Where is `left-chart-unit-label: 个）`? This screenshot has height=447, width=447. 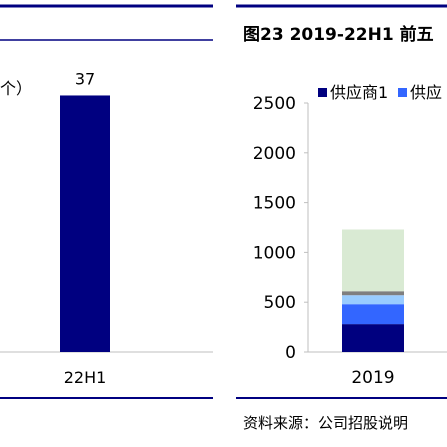
left-chart-unit-label: 个） is located at coordinates (16, 88).